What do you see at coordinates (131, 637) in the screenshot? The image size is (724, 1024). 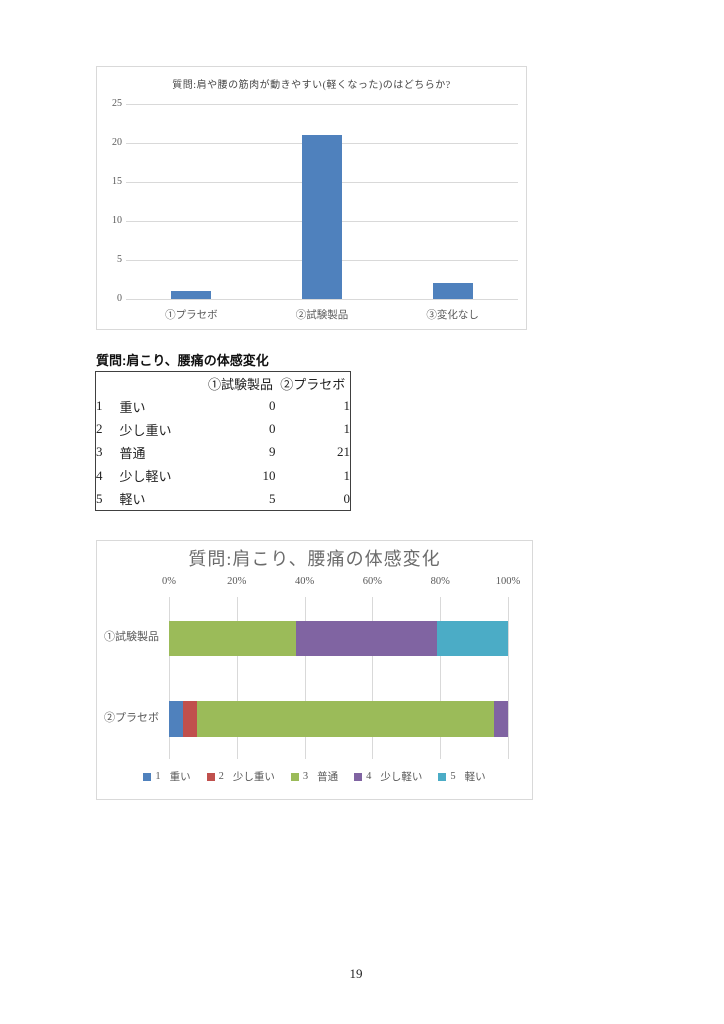 I see `category-label: ①試験製品` at bounding box center [131, 637].